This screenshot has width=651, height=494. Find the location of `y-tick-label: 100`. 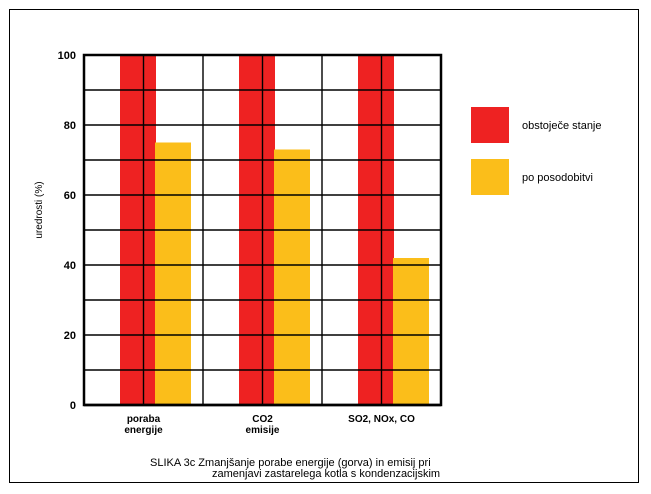

y-tick-label: 100 is located at coordinates (67, 56).